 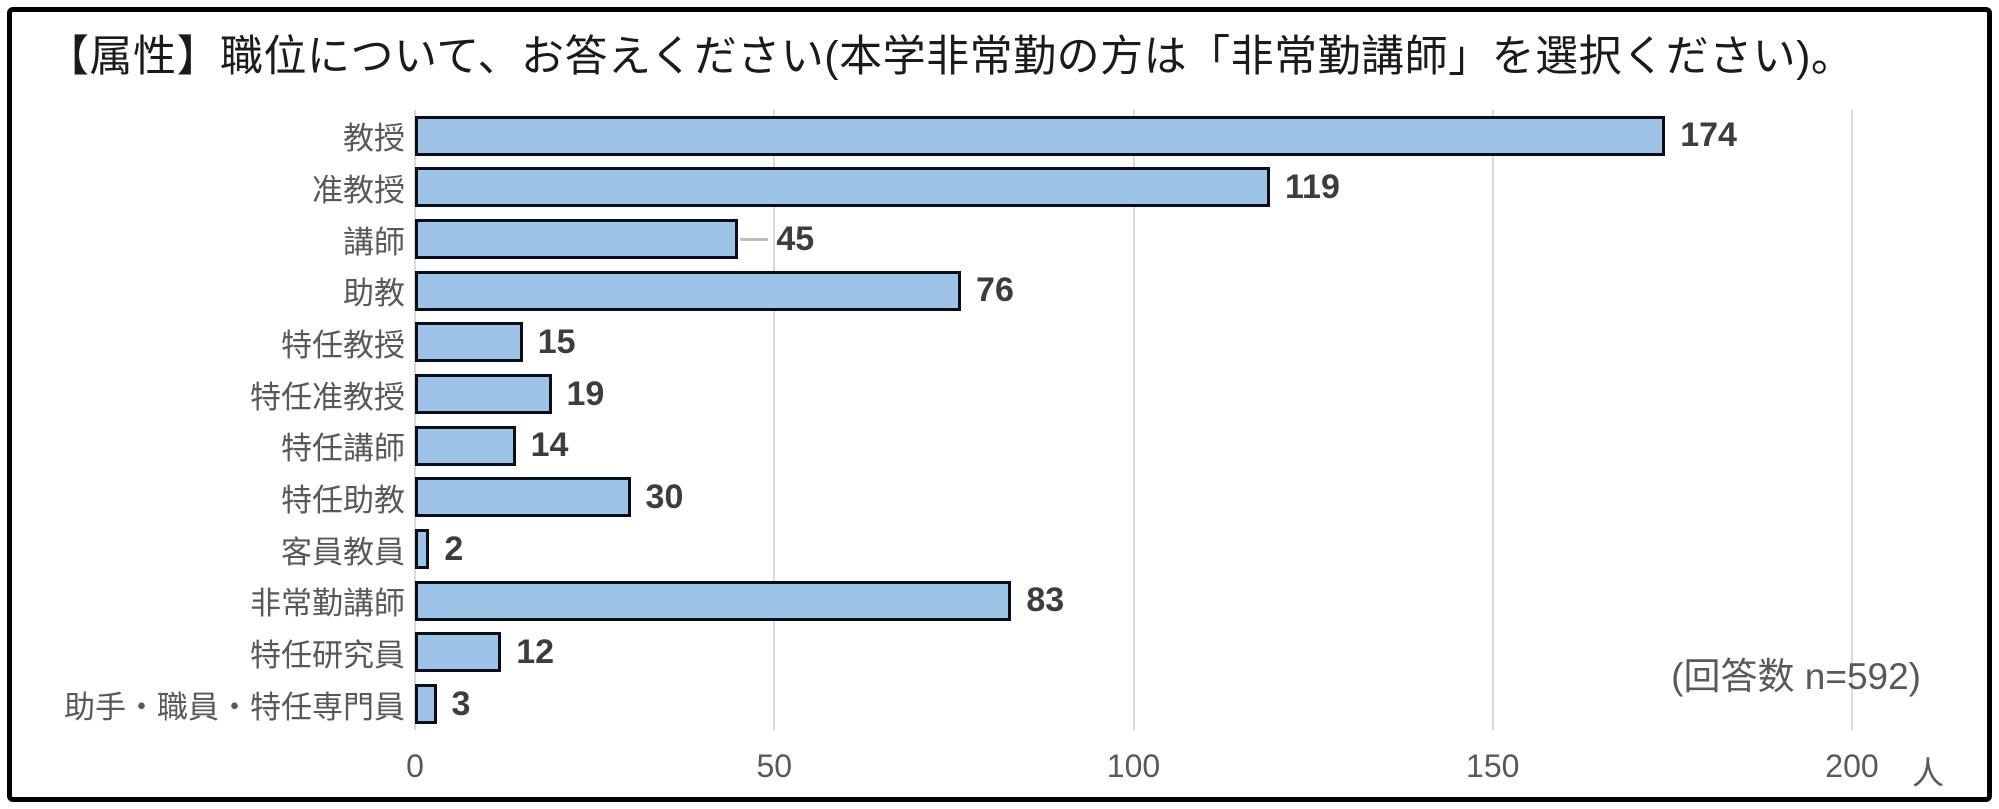 I want to click on value-label: 174, so click(x=1708, y=135).